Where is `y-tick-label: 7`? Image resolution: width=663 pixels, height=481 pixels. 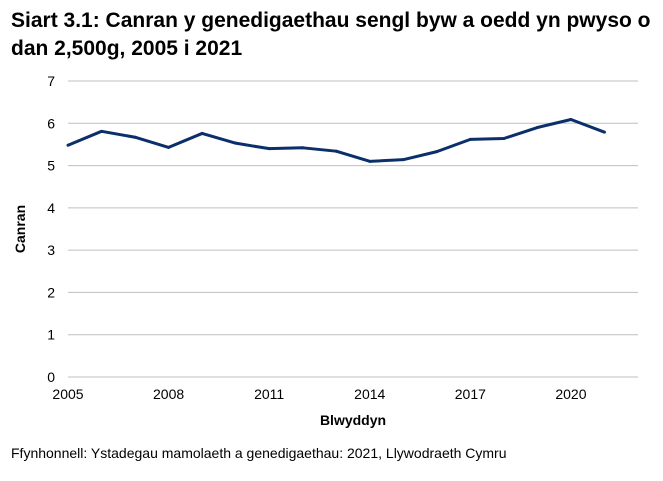 y-tick-label: 7 is located at coordinates (51, 81).